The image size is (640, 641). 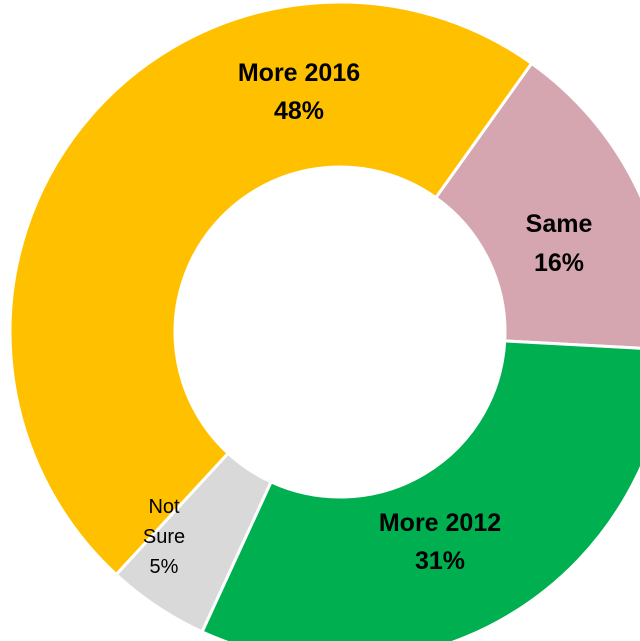 I want to click on label-same-name: Same, so click(x=559, y=224).